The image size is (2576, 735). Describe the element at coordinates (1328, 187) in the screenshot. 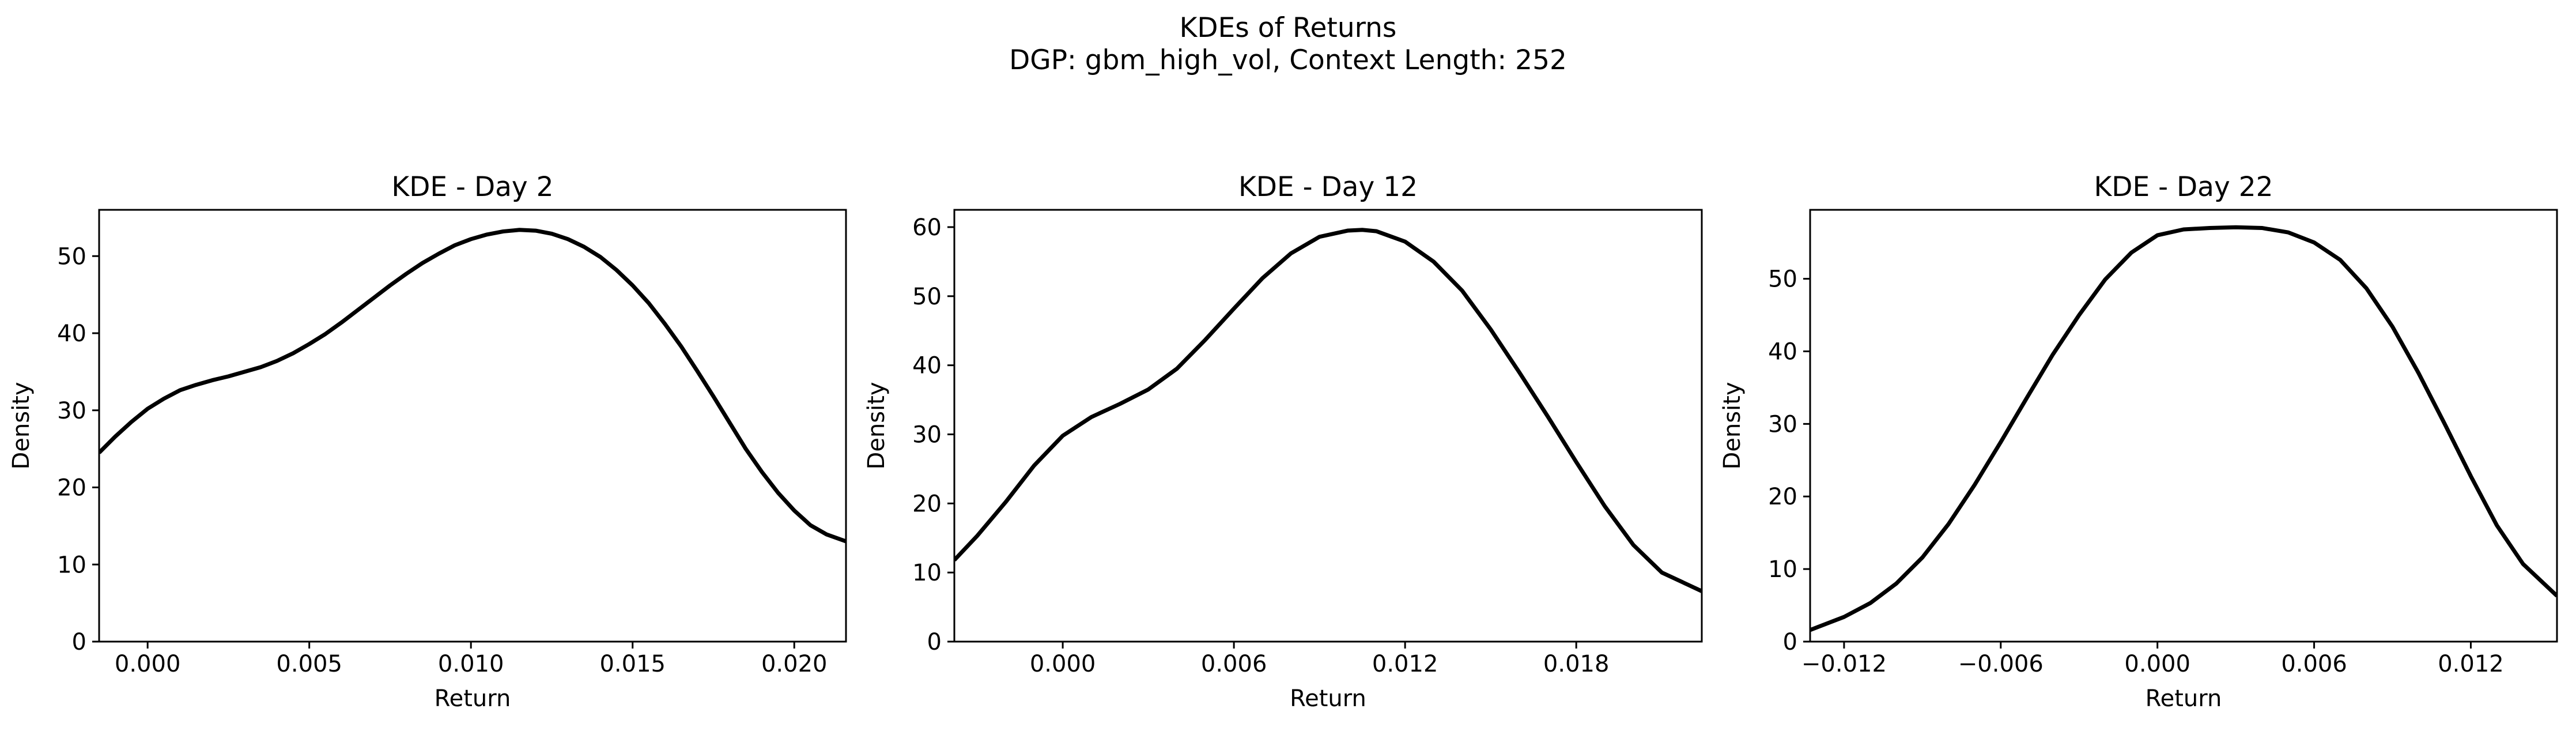

I see `panel-title: KDE - Day 12` at that location.